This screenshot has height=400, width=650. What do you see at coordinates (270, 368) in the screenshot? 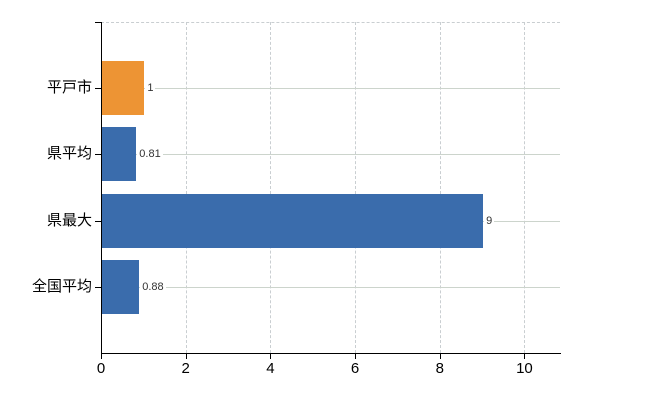
I see `x-axis-tick-label: 4` at bounding box center [270, 368].